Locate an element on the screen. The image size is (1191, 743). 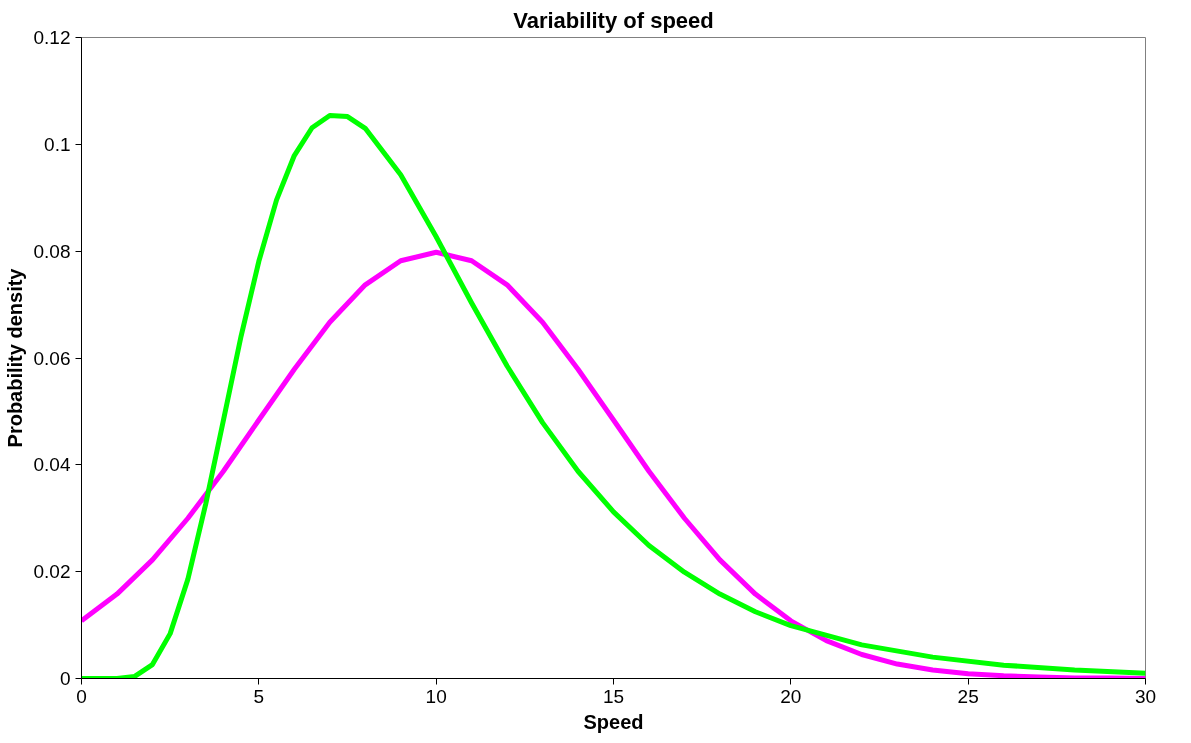
x-tick-label: 0 is located at coordinates (81, 696).